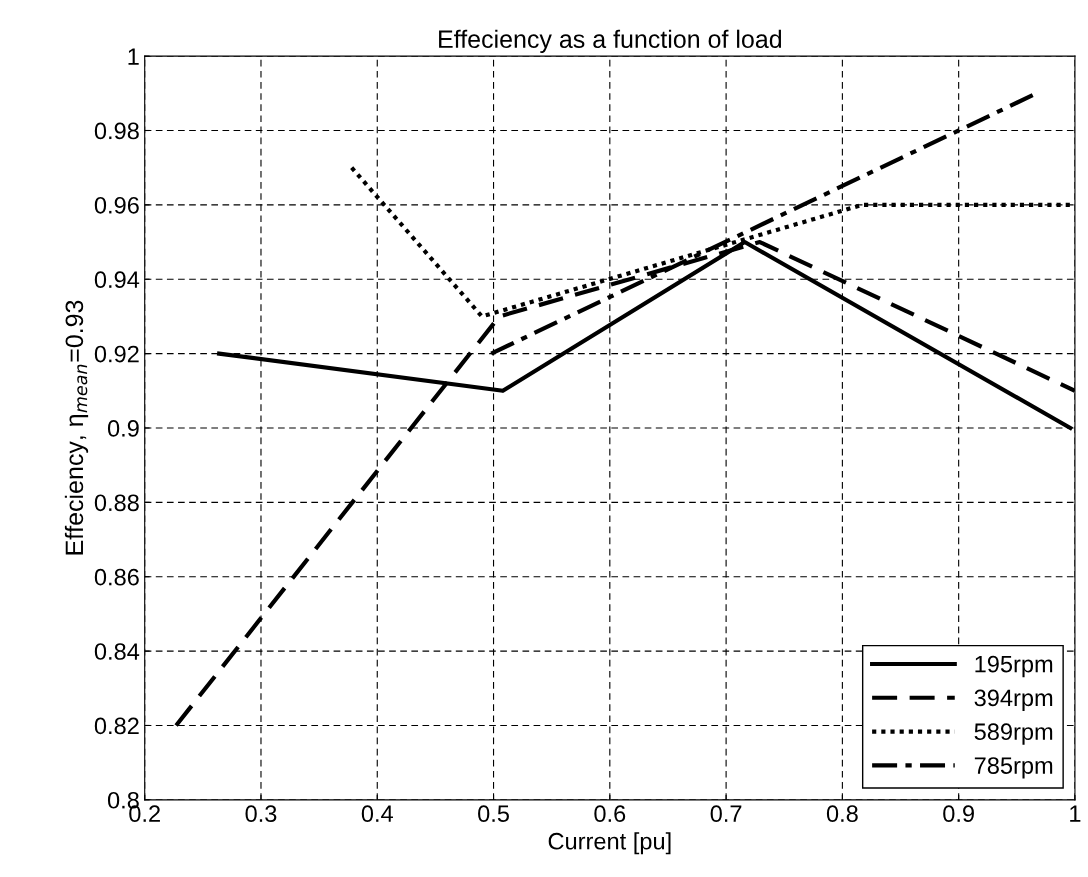 The image size is (1088, 877). Describe the element at coordinates (493, 814) in the screenshot. I see `x-tick-label: 0.5` at that location.